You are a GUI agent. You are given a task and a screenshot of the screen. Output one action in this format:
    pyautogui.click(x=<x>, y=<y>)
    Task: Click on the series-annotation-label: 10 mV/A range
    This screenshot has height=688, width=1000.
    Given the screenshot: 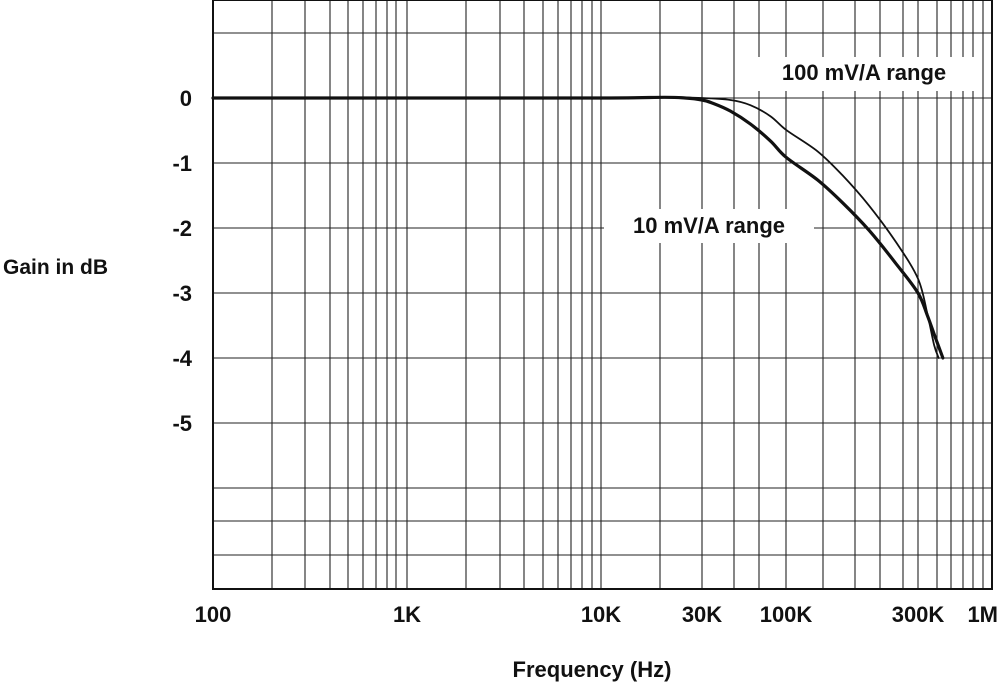 What is the action you would take?
    pyautogui.click(x=709, y=225)
    